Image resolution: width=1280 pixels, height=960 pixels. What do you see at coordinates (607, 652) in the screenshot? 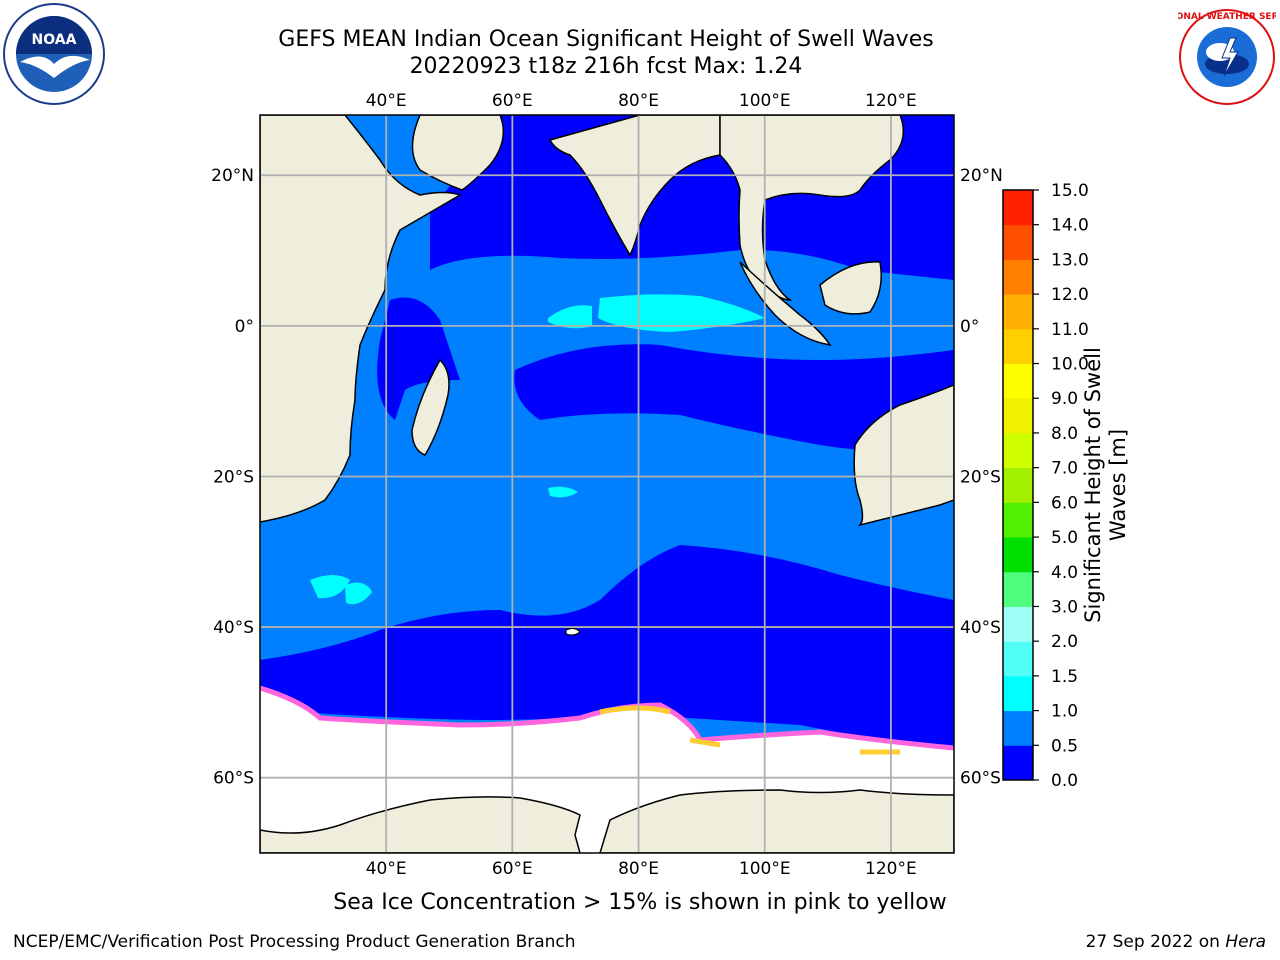
I see `low-swell-region-south` at bounding box center [607, 652].